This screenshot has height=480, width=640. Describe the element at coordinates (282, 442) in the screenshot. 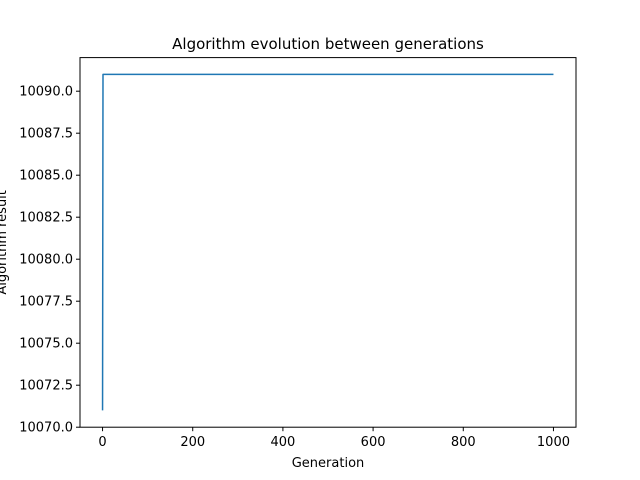

I see `x-tick-label: 400` at that location.